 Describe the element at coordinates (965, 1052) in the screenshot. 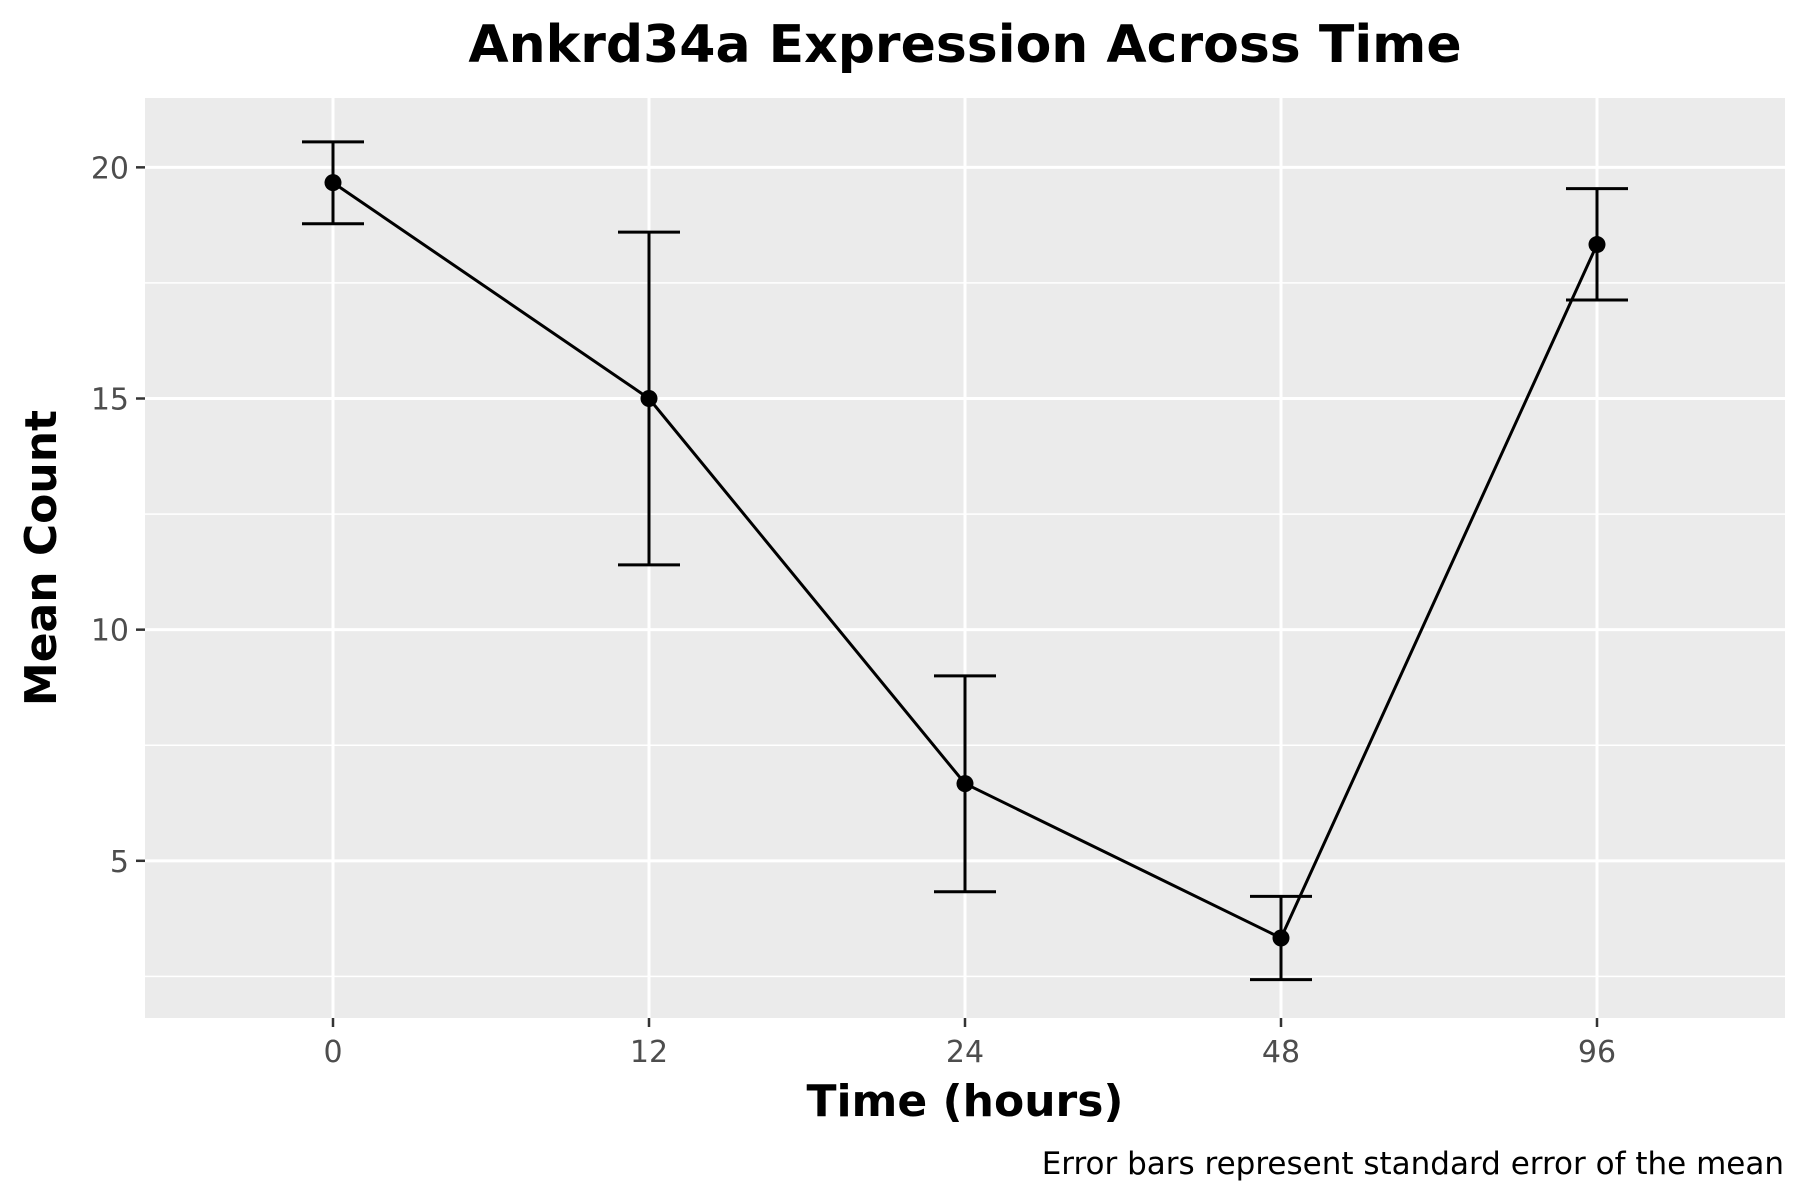

I see `x-tick-label: 24` at that location.